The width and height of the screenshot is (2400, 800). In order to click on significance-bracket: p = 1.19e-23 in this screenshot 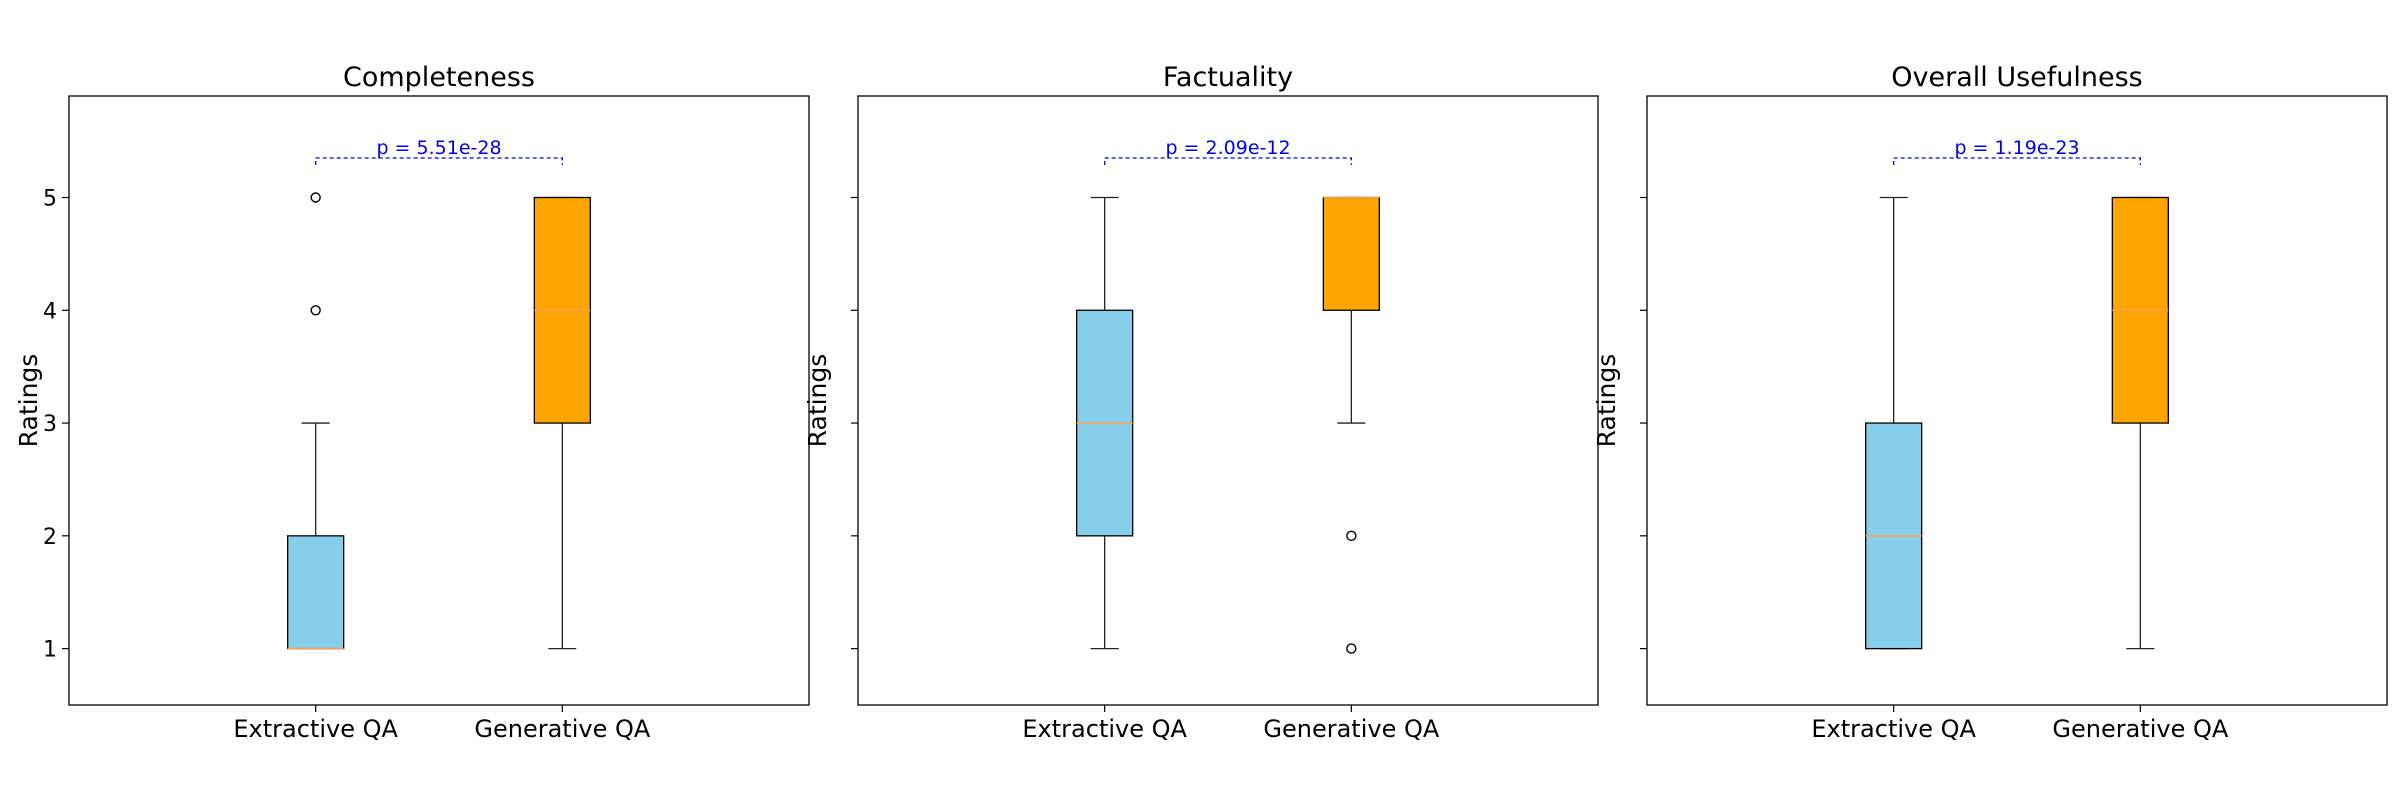, I will do `click(2017, 151)`.